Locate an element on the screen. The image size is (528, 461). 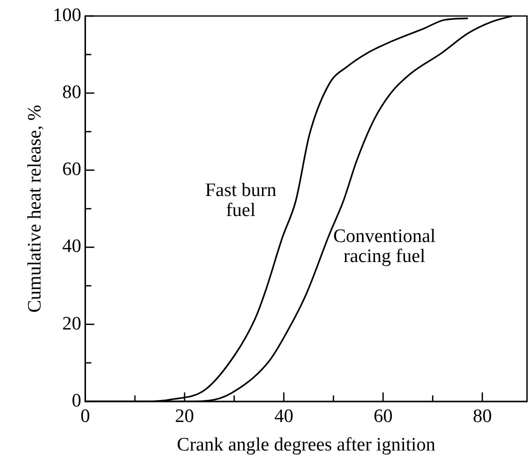
series-label: Fast burn fuel is located at coordinates (241, 200).